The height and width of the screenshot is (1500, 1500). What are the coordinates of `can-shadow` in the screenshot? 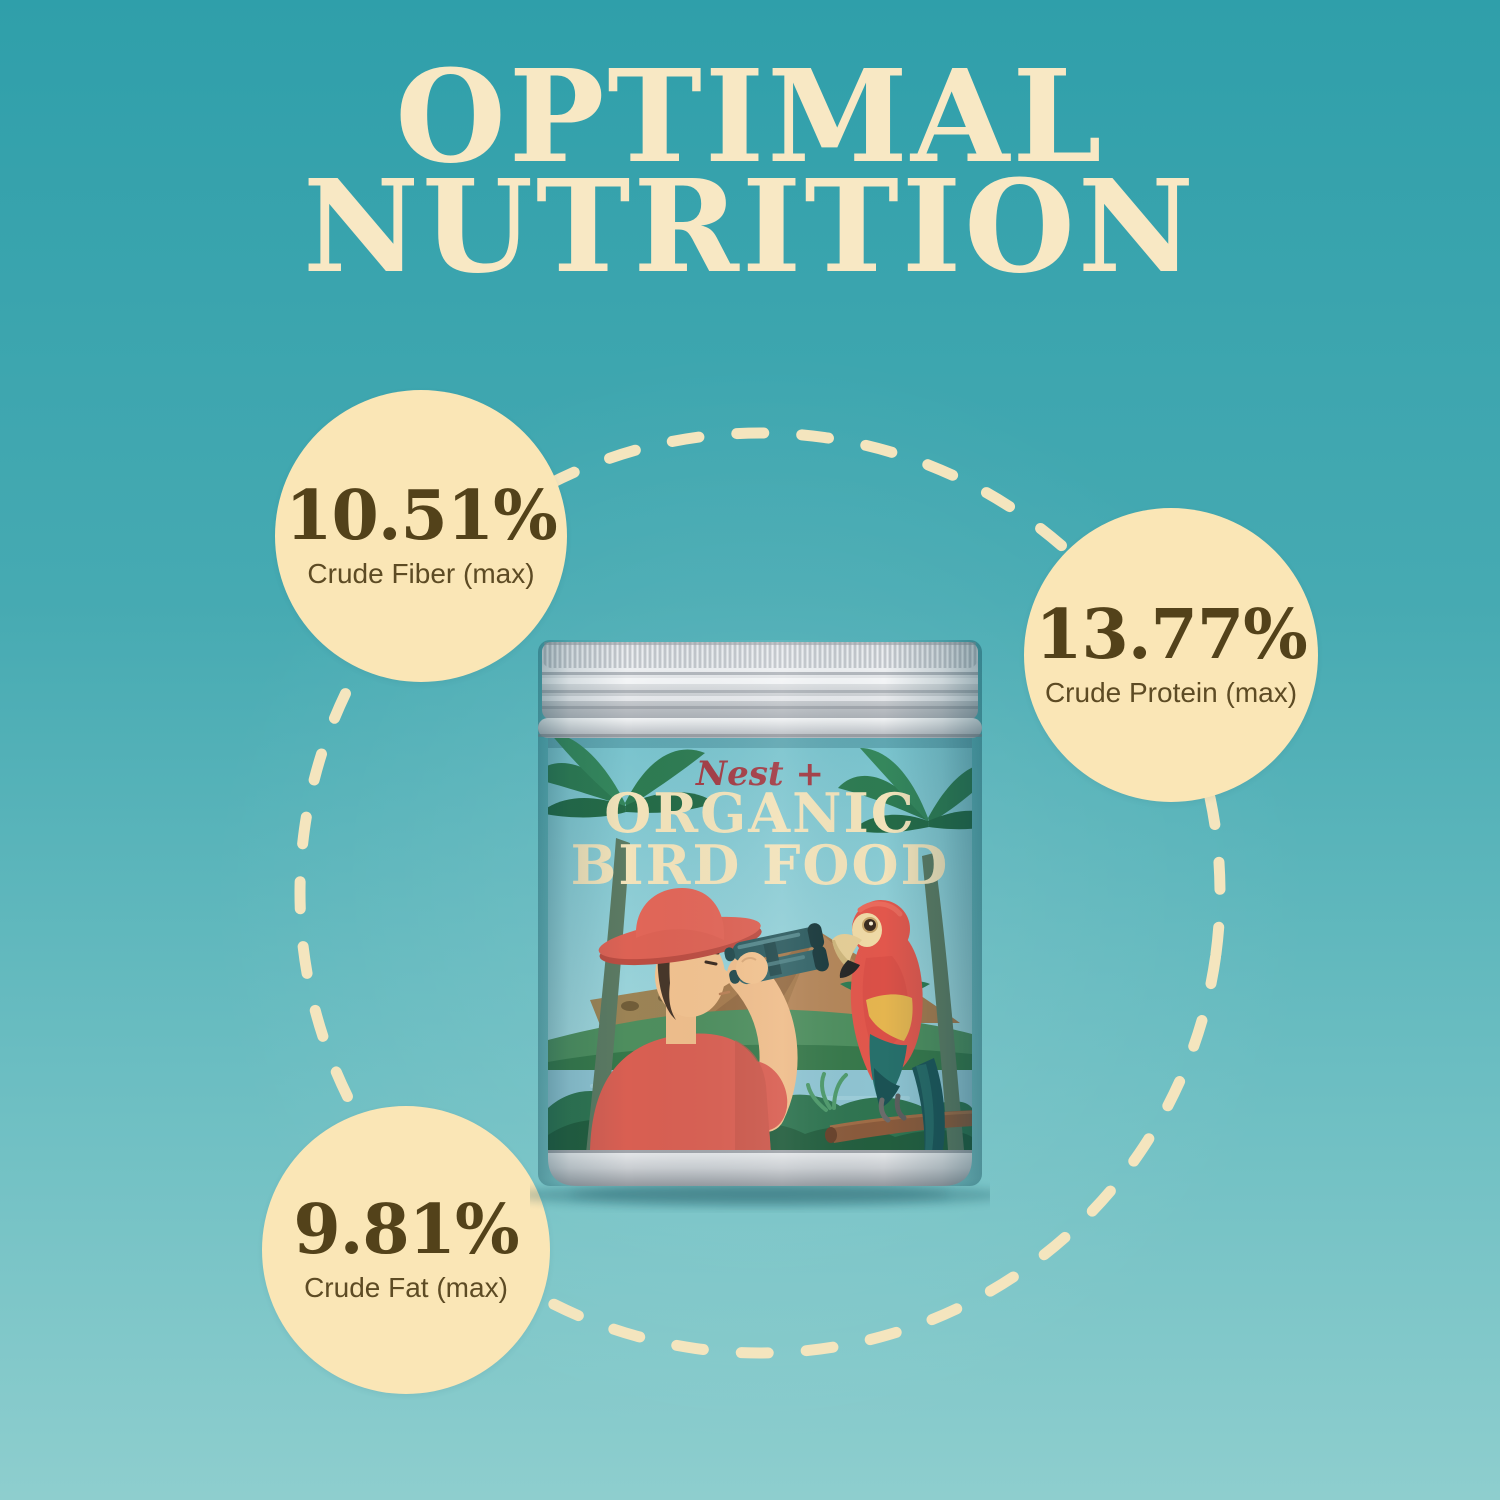 It's located at (760, 1195).